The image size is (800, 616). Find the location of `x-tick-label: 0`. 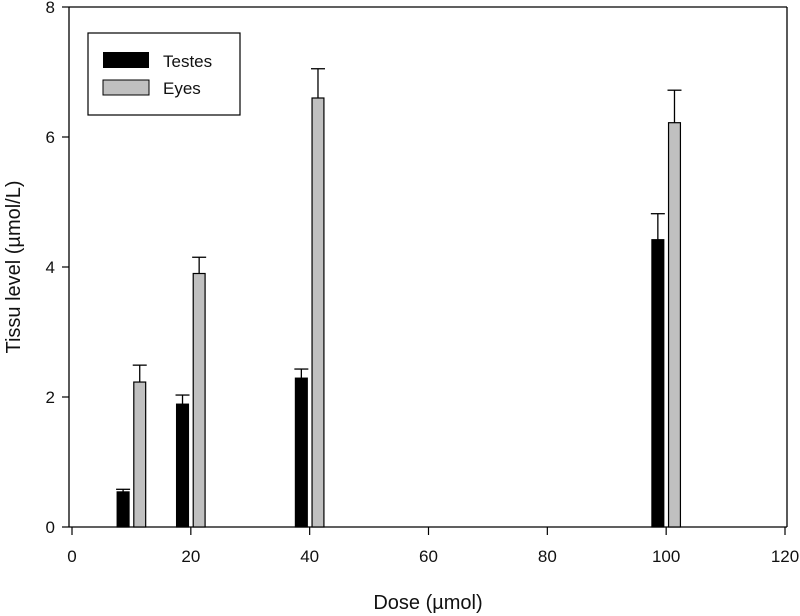

x-tick-label: 0 is located at coordinates (71, 556).